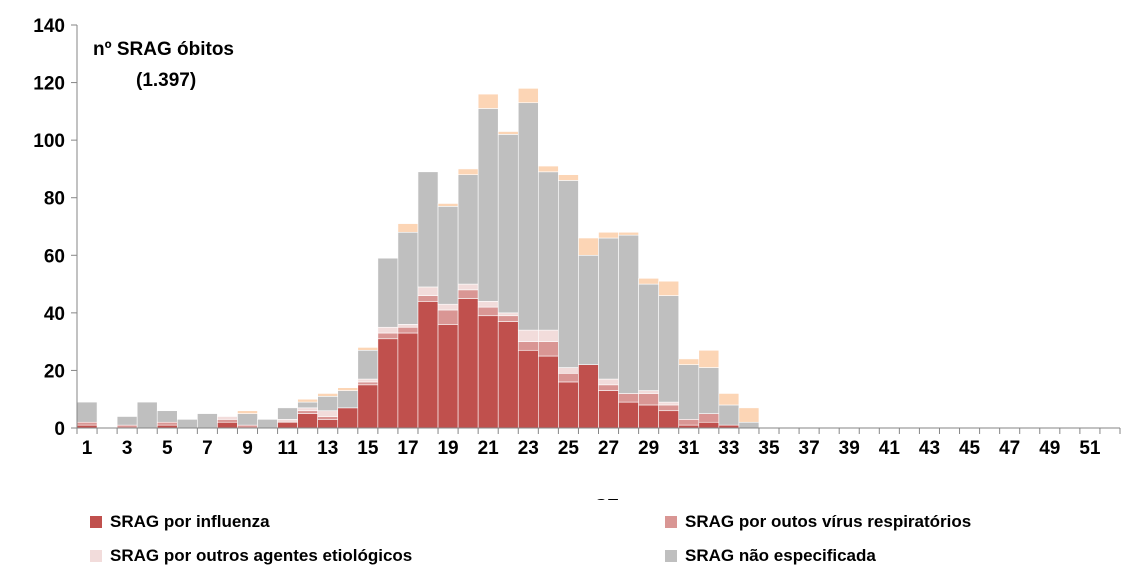  What do you see at coordinates (54, 371) in the screenshot?
I see `y-tick-label-20: 20` at bounding box center [54, 371].